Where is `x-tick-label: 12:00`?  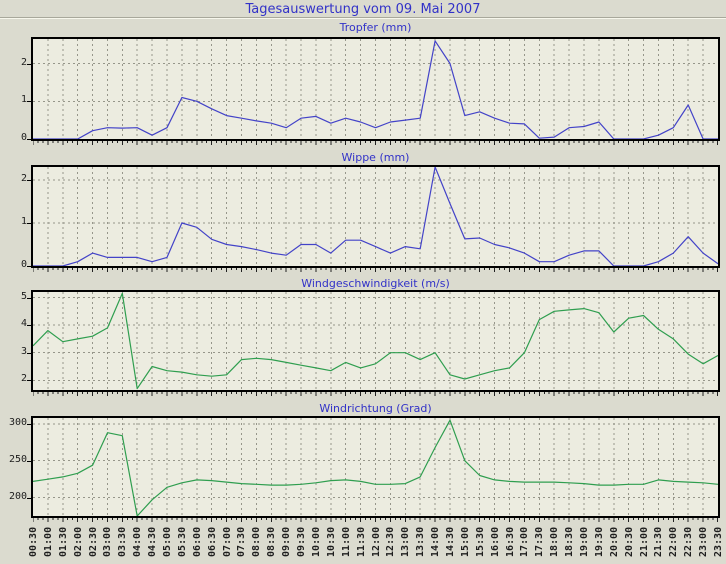 x-tick-label: 12:00 is located at coordinates (376, 541).